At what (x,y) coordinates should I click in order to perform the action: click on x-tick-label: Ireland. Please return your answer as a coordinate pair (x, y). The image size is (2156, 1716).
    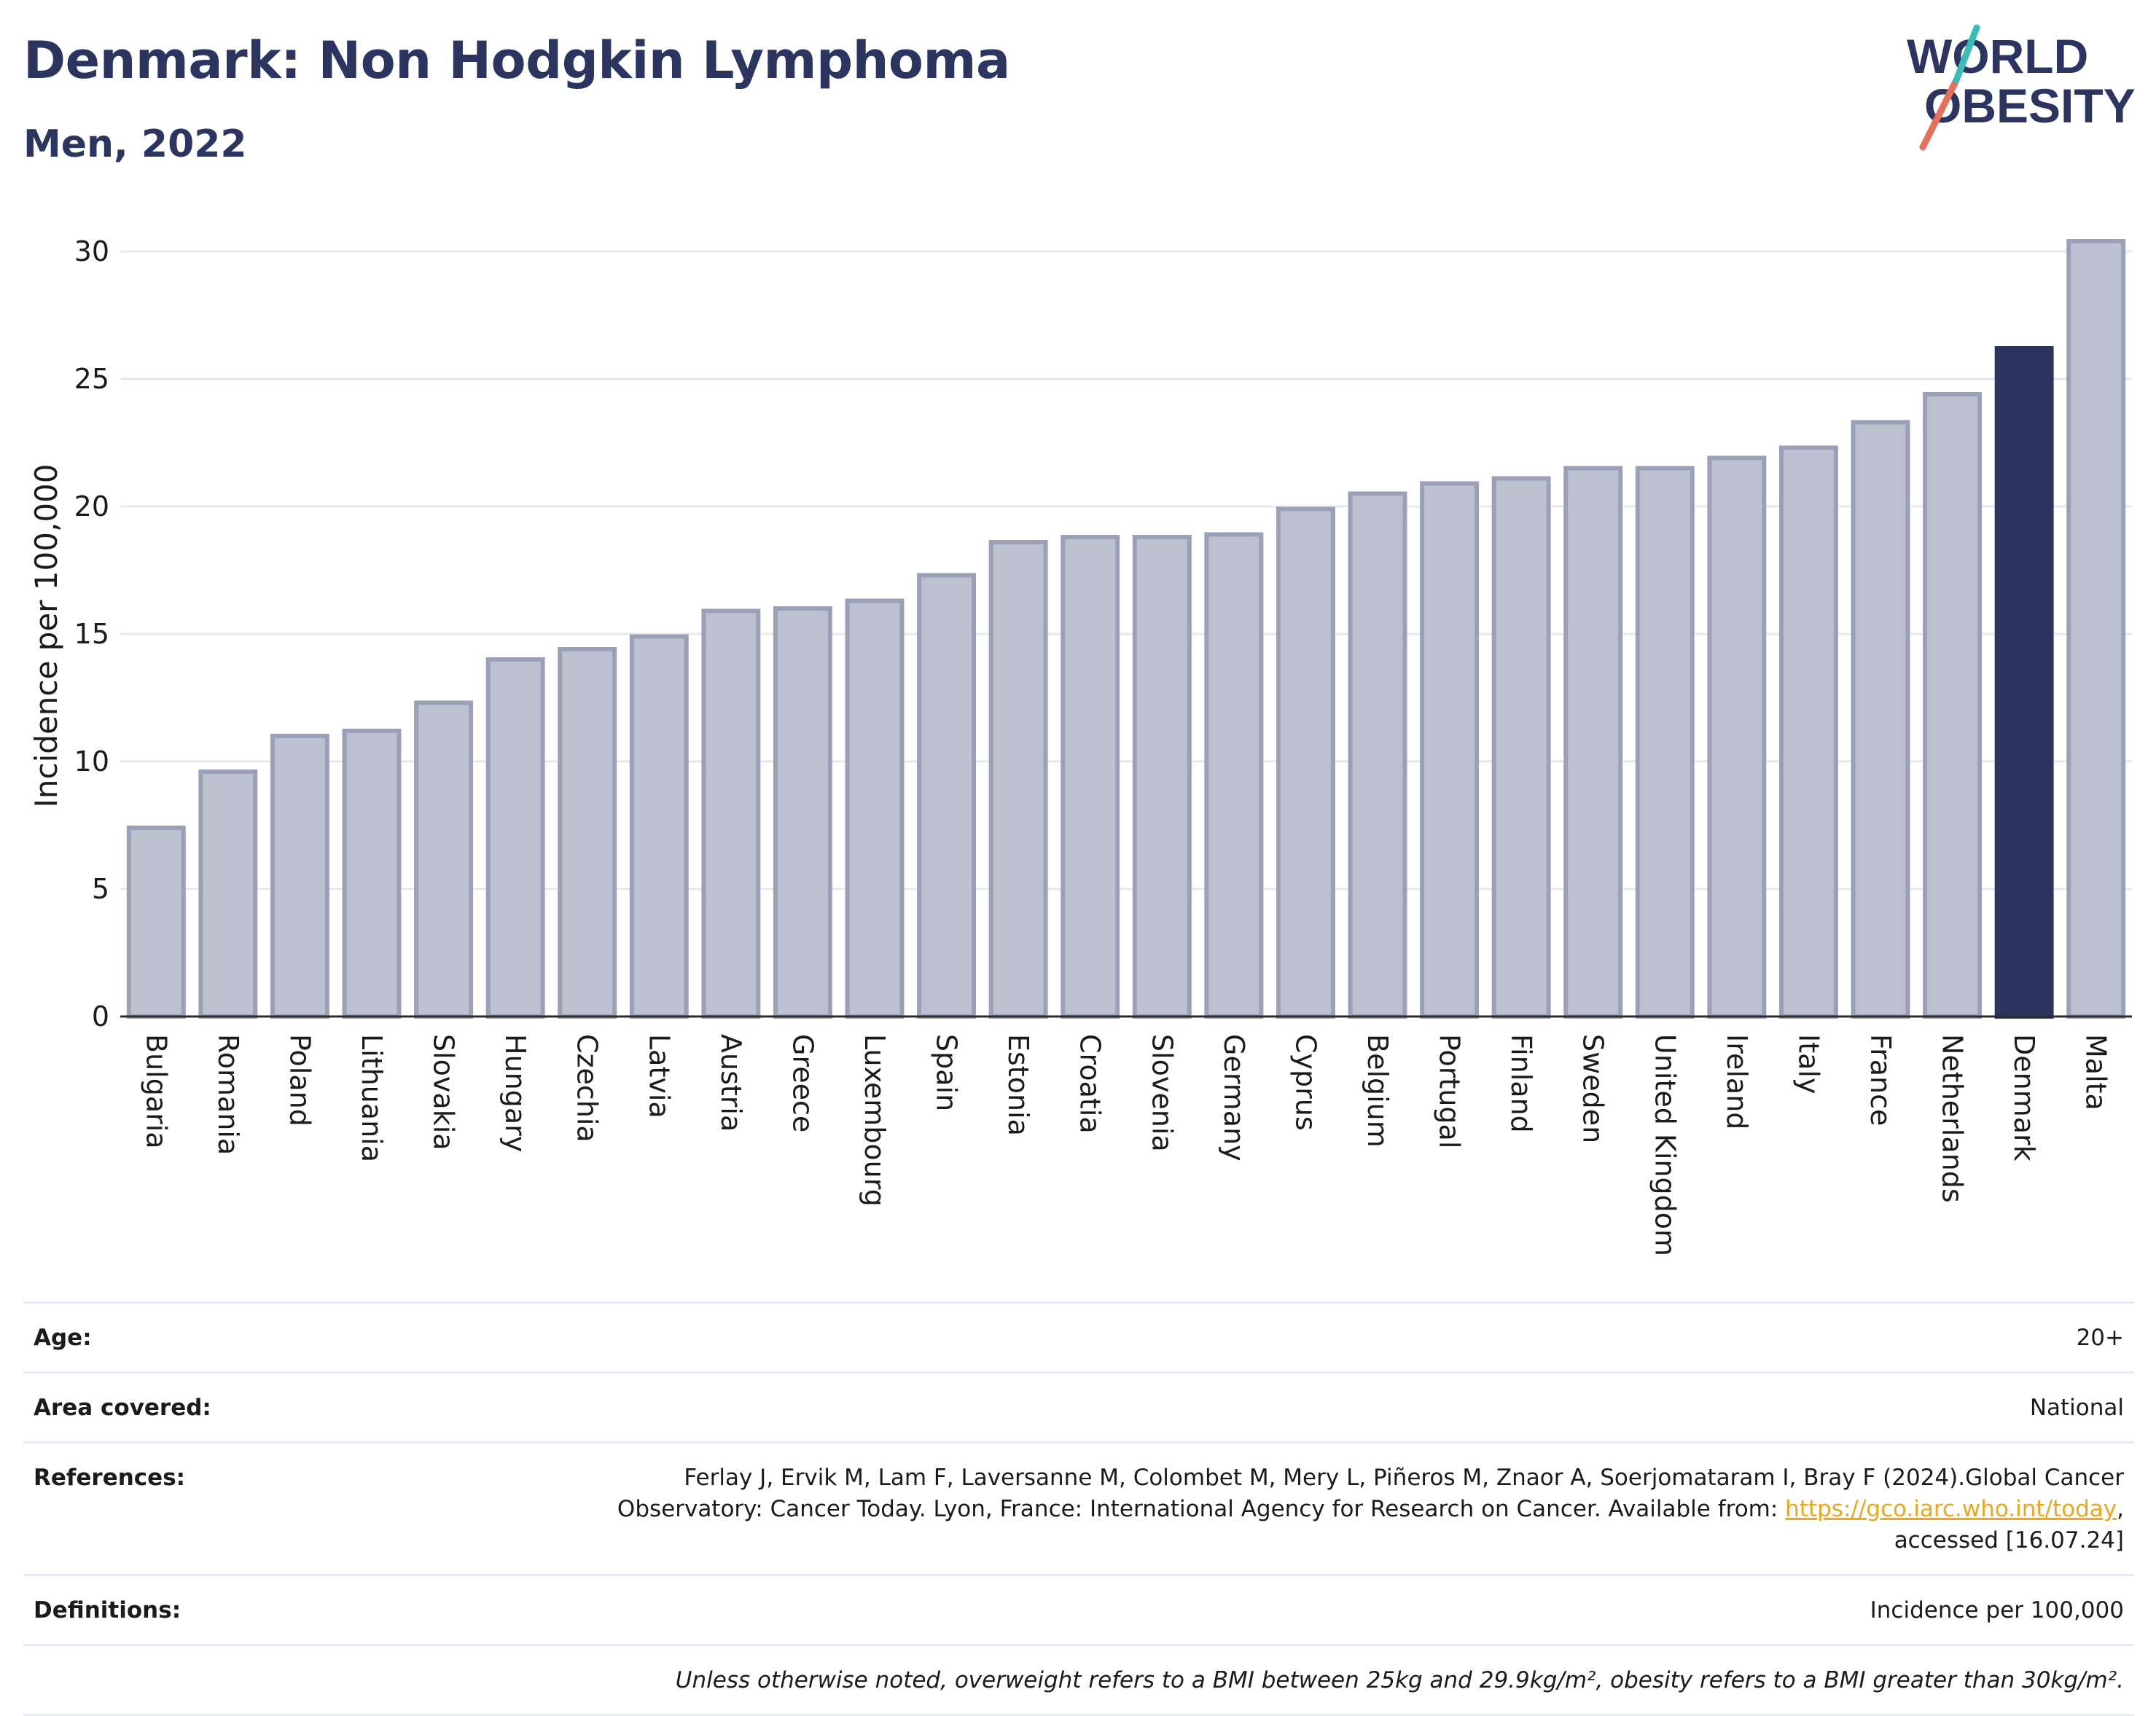
    Looking at the image, I should click on (1737, 1081).